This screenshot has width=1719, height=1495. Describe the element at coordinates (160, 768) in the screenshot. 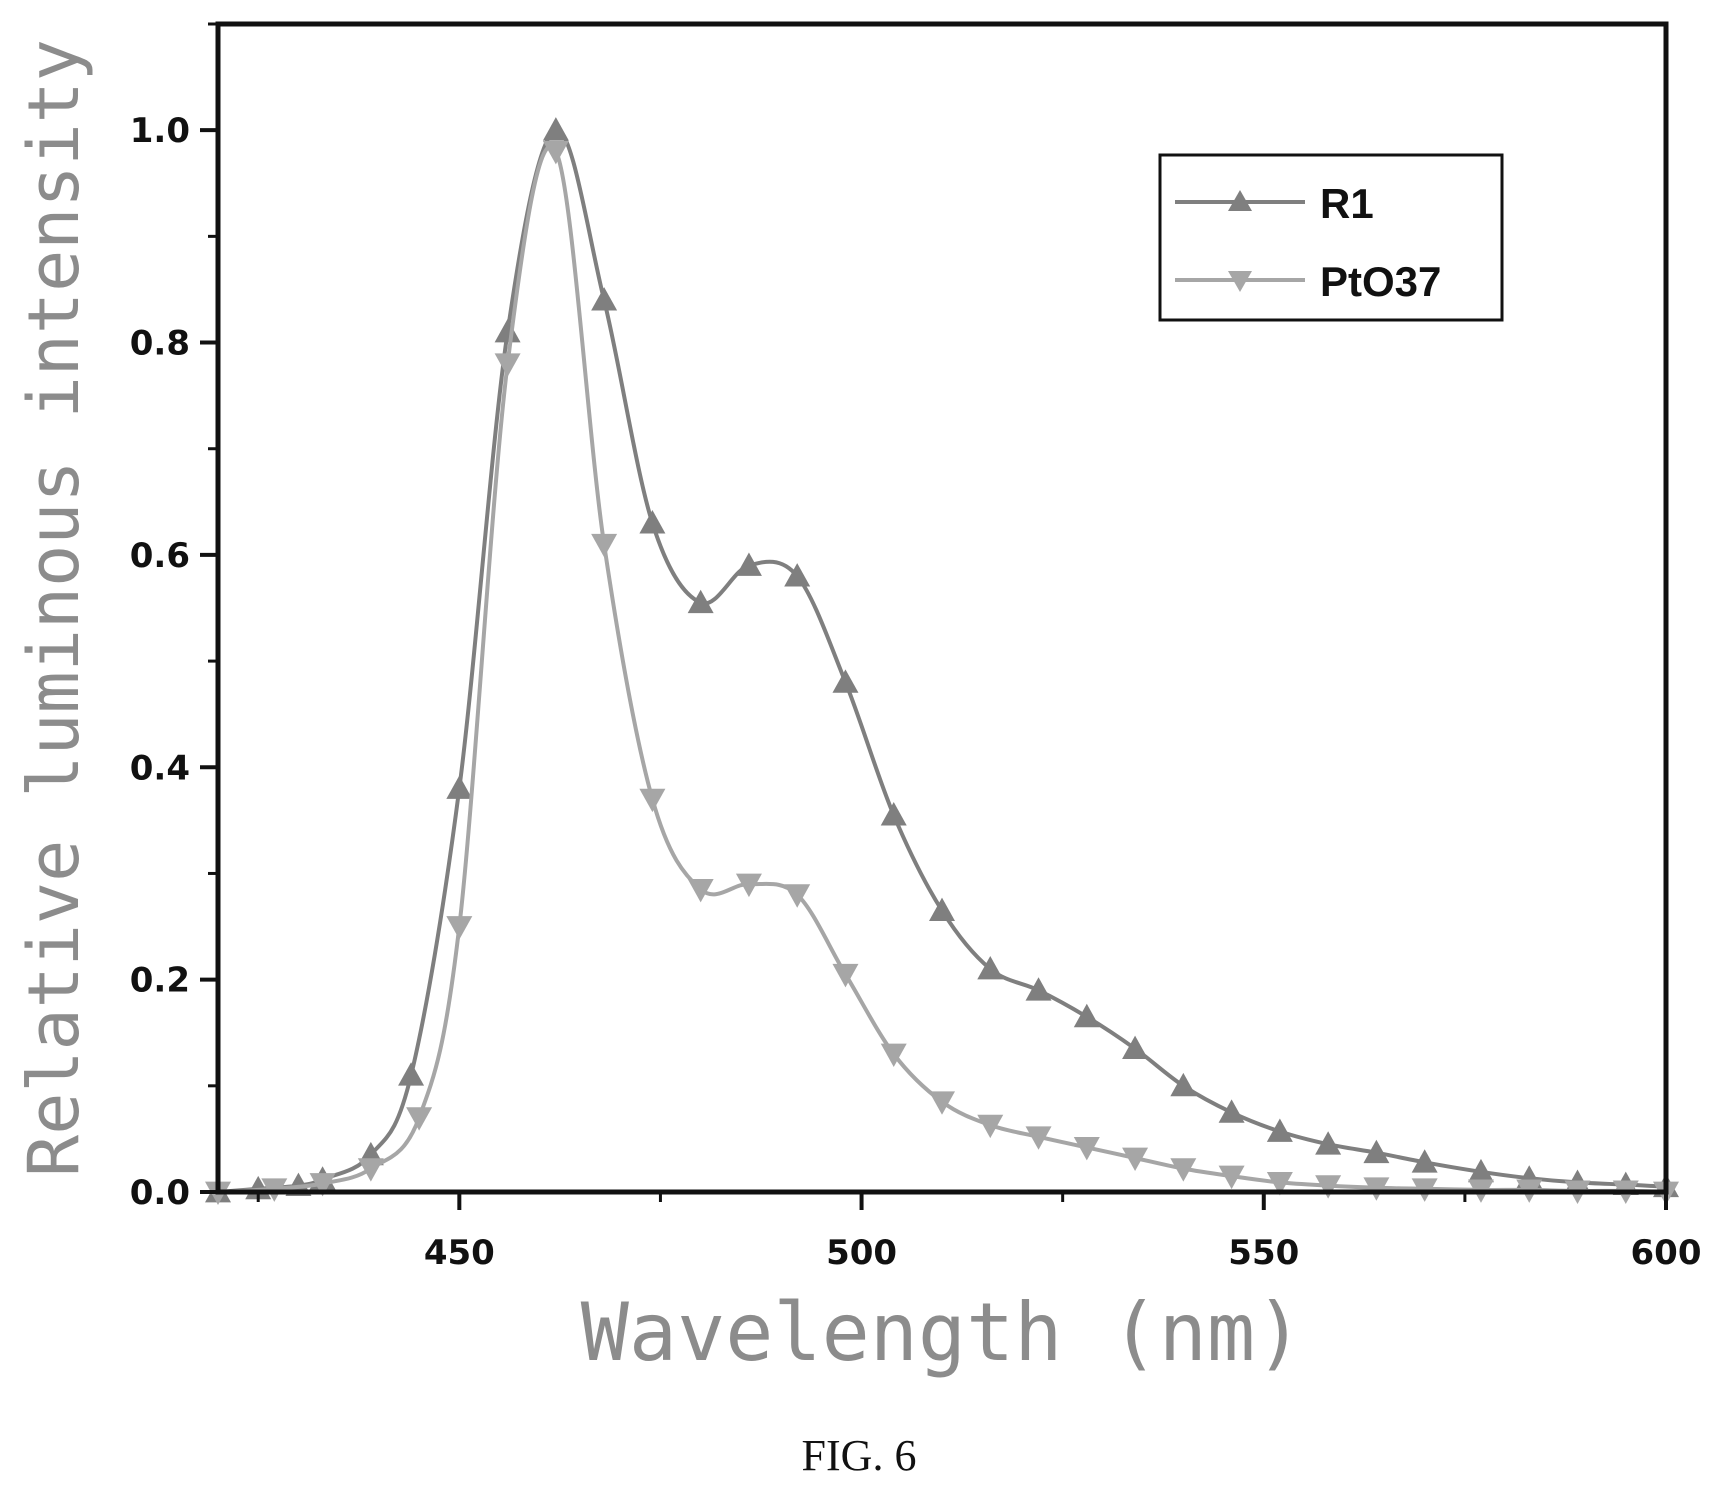

I see `y-tick-label: 0.4` at that location.